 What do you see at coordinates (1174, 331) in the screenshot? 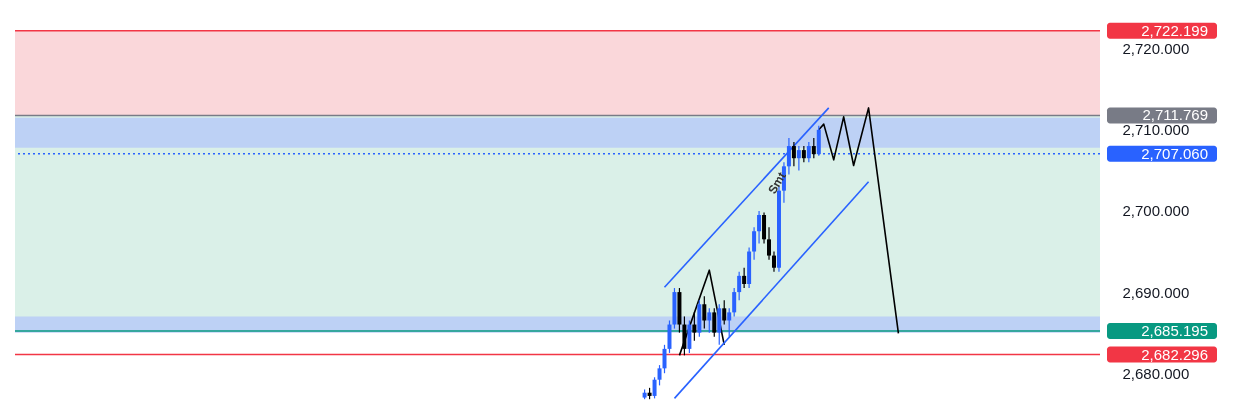
I see `ref-line-label: 2,685.195` at bounding box center [1174, 331].